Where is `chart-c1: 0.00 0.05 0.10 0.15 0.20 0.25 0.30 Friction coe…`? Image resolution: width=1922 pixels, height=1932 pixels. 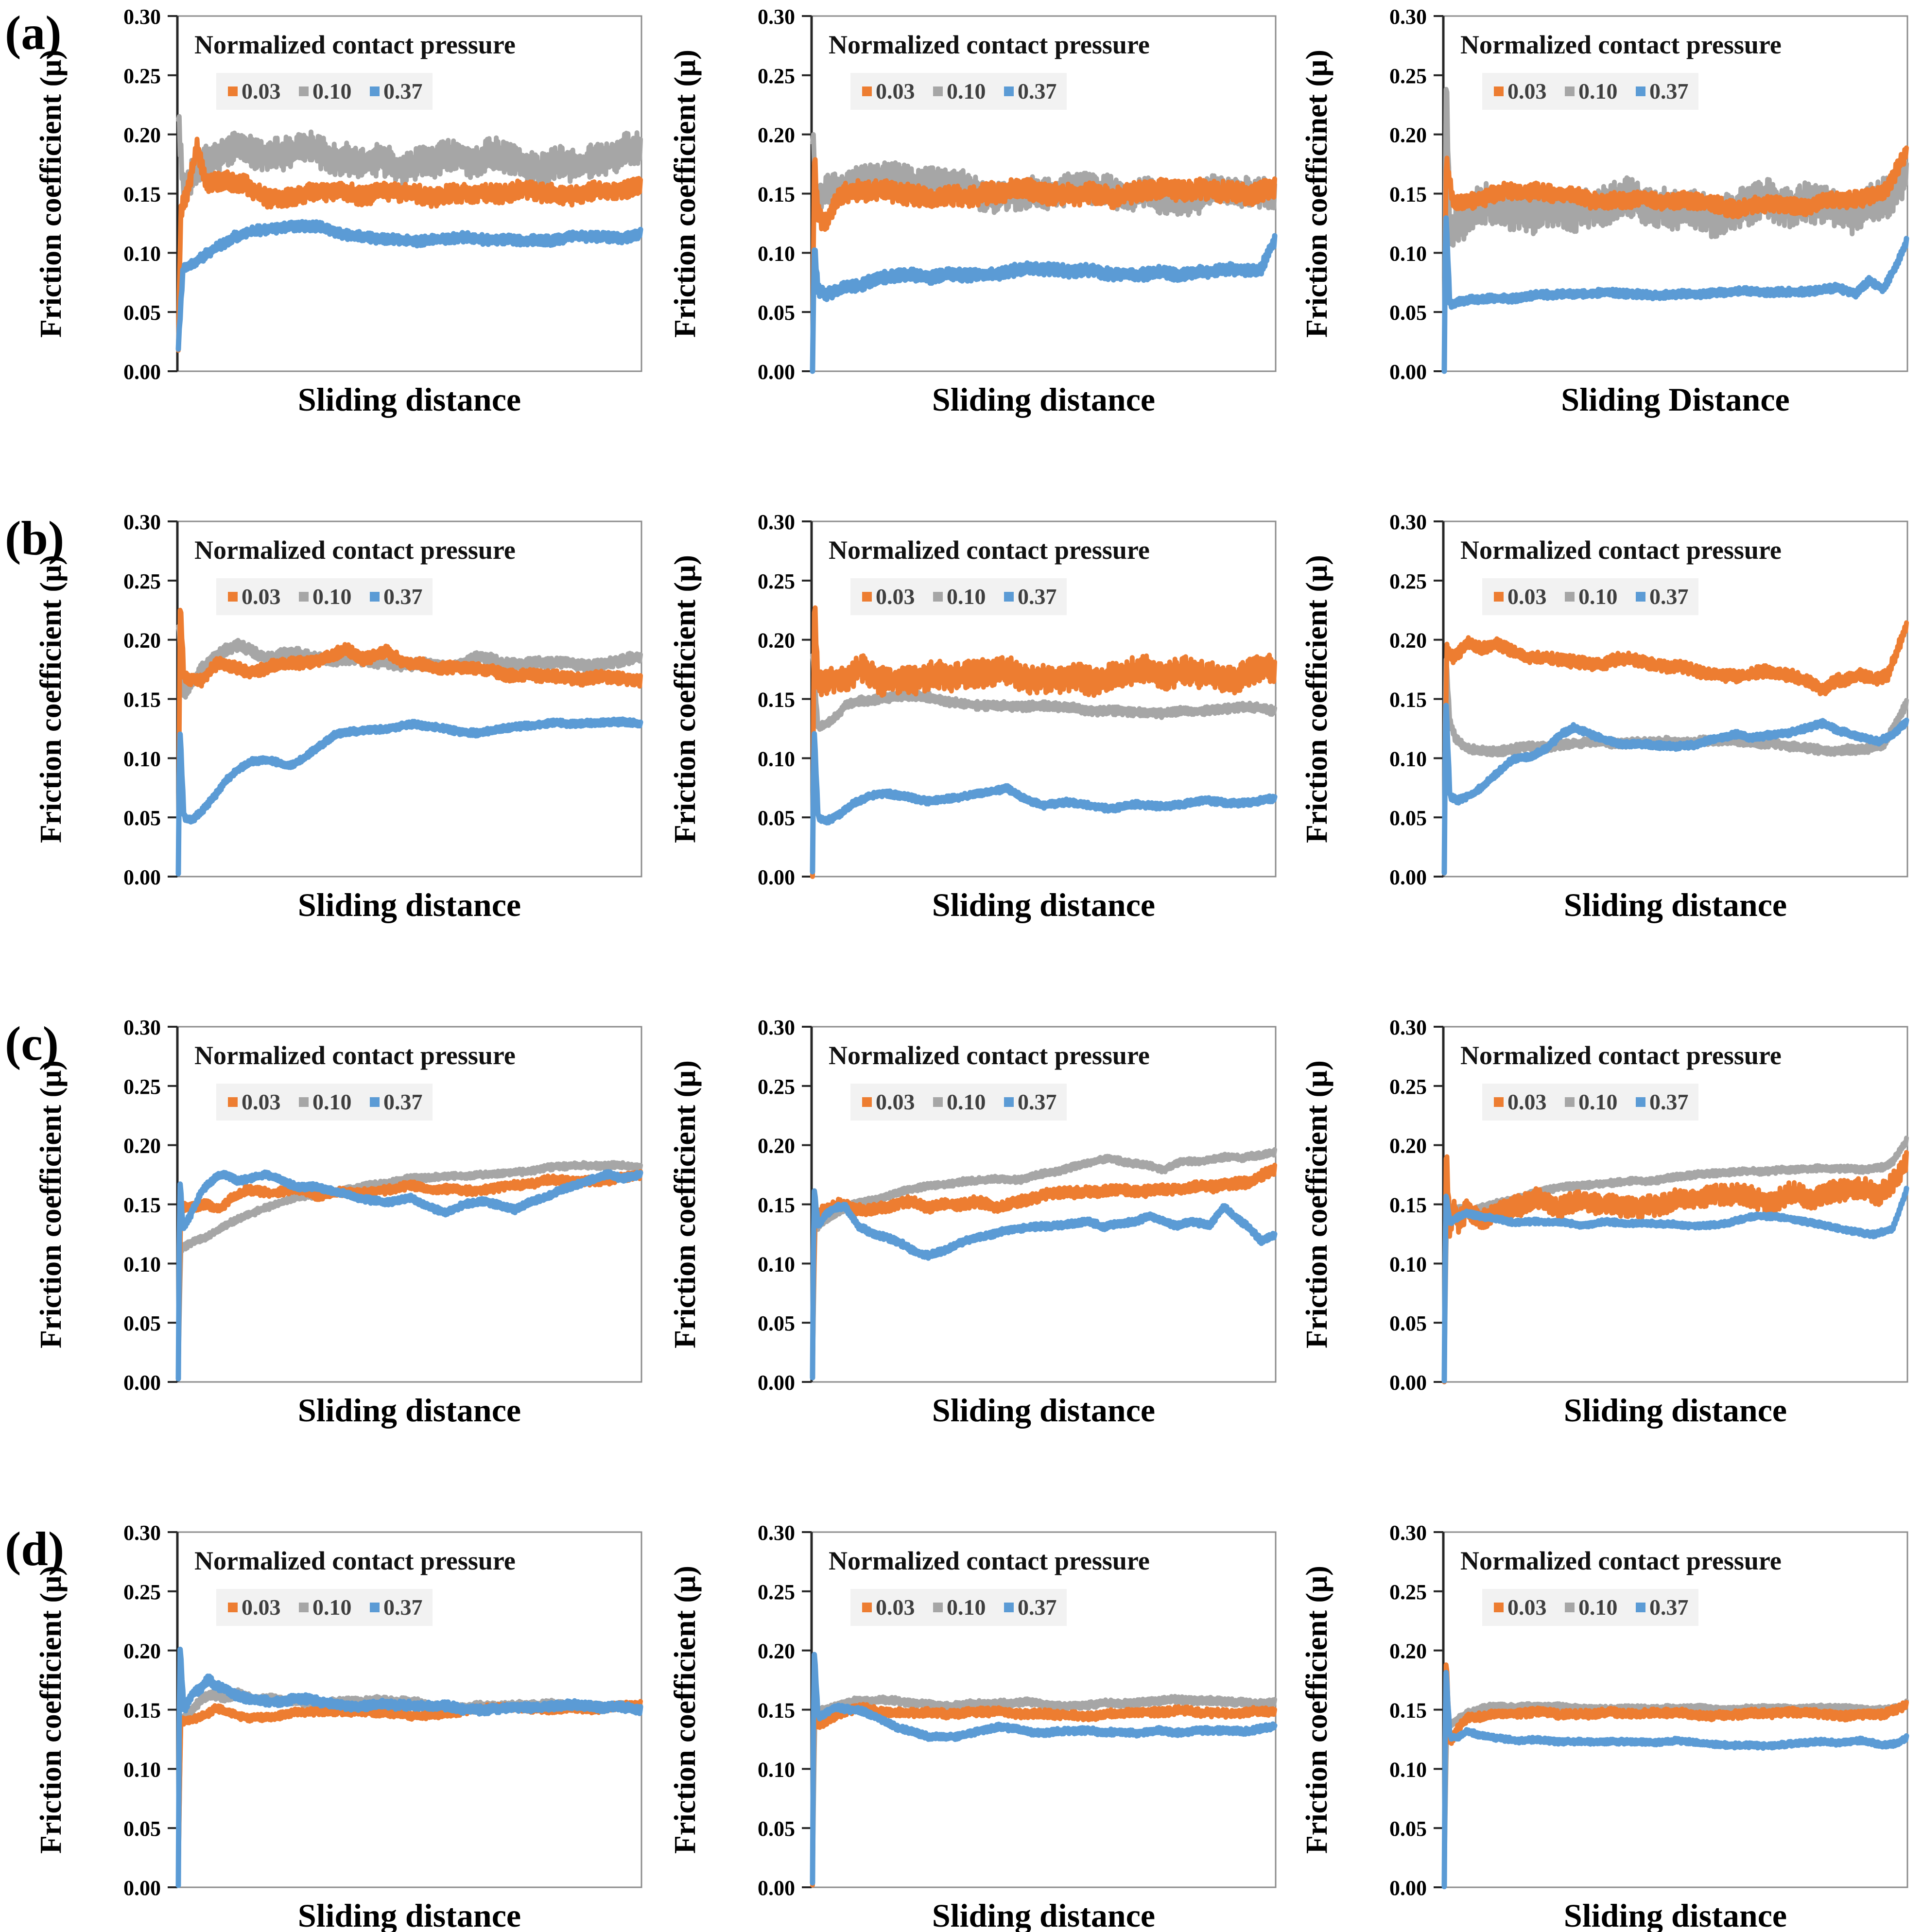 chart-c1: 0.00 0.05 0.10 0.15 0.20 0.25 0.30 Friction coe… is located at coordinates (342, 1224).